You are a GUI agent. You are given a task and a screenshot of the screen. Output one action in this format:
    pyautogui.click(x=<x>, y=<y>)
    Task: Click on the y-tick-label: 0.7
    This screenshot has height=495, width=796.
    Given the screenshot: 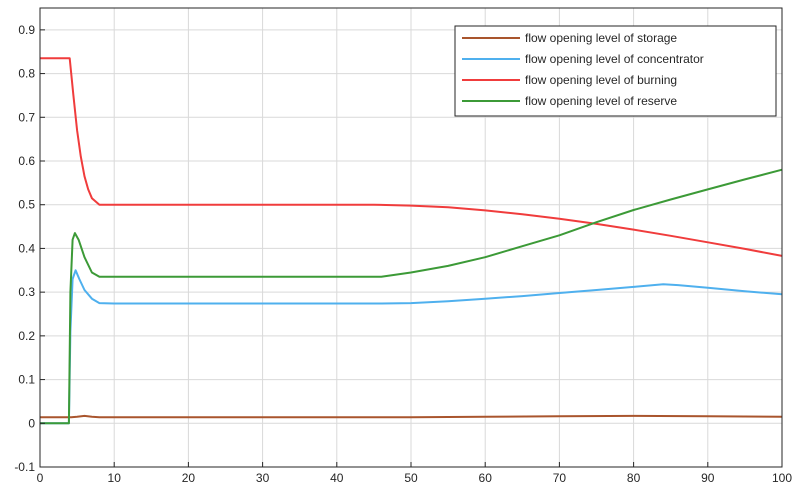 What is the action you would take?
    pyautogui.click(x=26, y=117)
    